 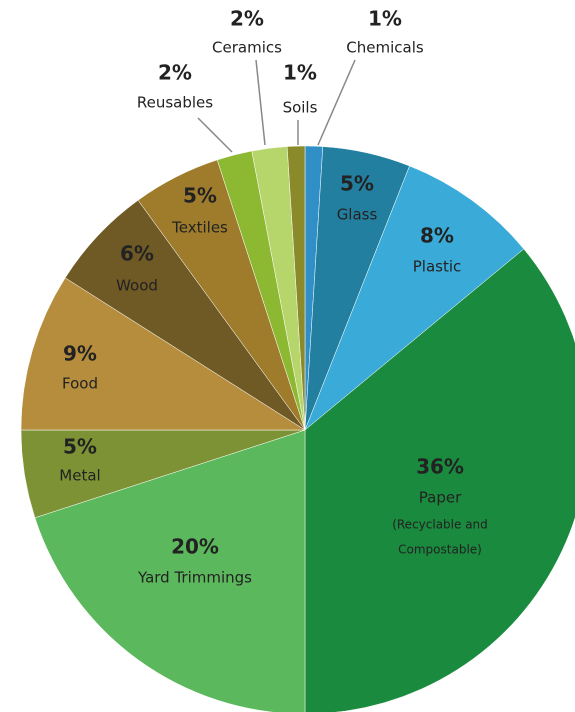 I want to click on category-note: (Recyclable and, so click(x=440, y=525).